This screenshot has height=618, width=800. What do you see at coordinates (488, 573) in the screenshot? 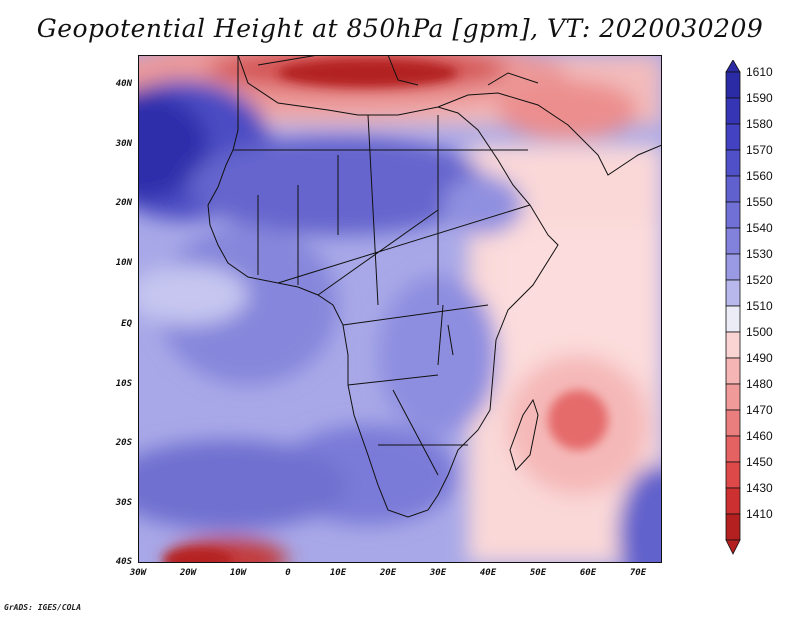
I see `lon-label: 40E` at bounding box center [488, 573].